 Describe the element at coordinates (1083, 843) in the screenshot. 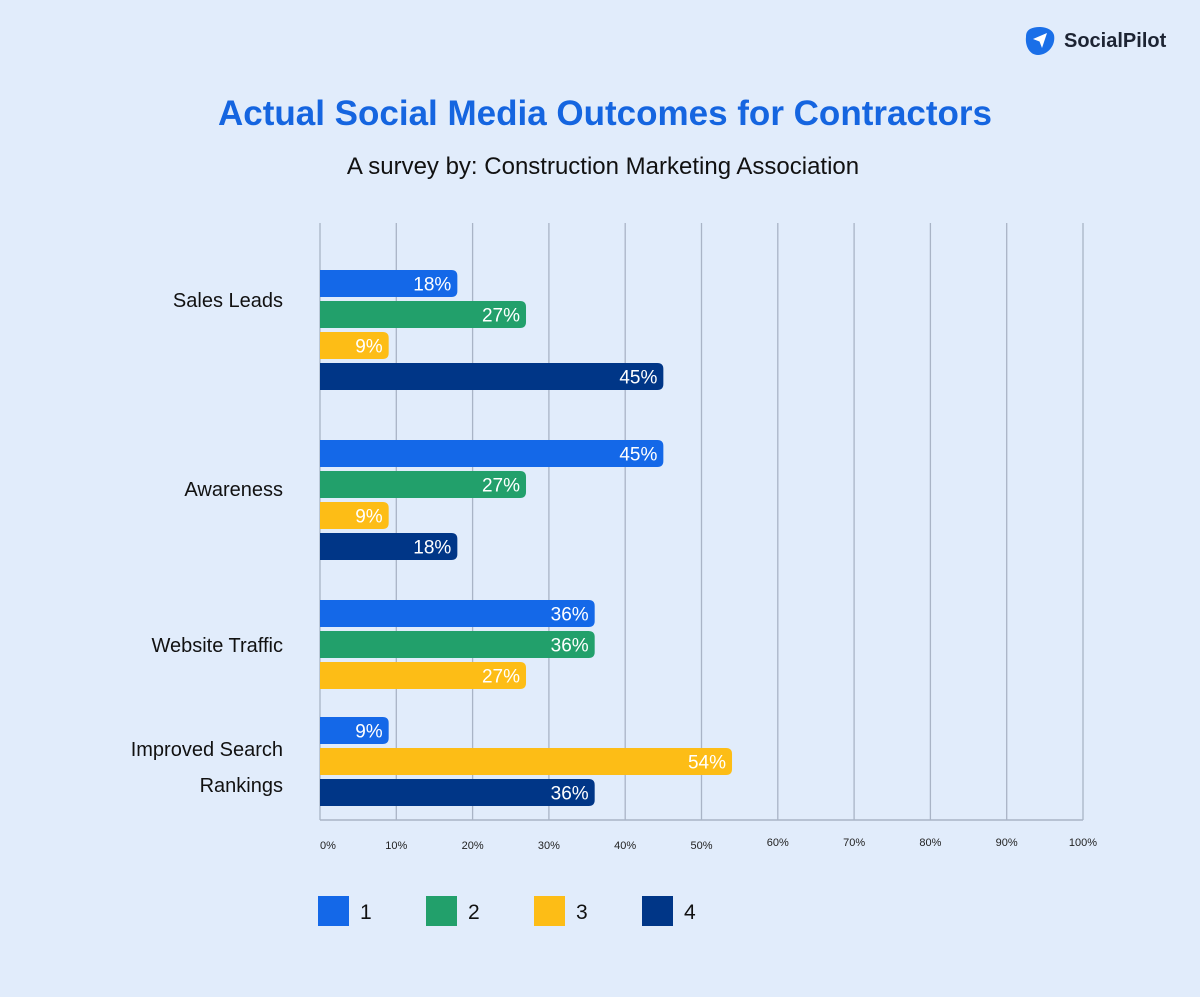

I see `x-tick-label: 100%` at that location.